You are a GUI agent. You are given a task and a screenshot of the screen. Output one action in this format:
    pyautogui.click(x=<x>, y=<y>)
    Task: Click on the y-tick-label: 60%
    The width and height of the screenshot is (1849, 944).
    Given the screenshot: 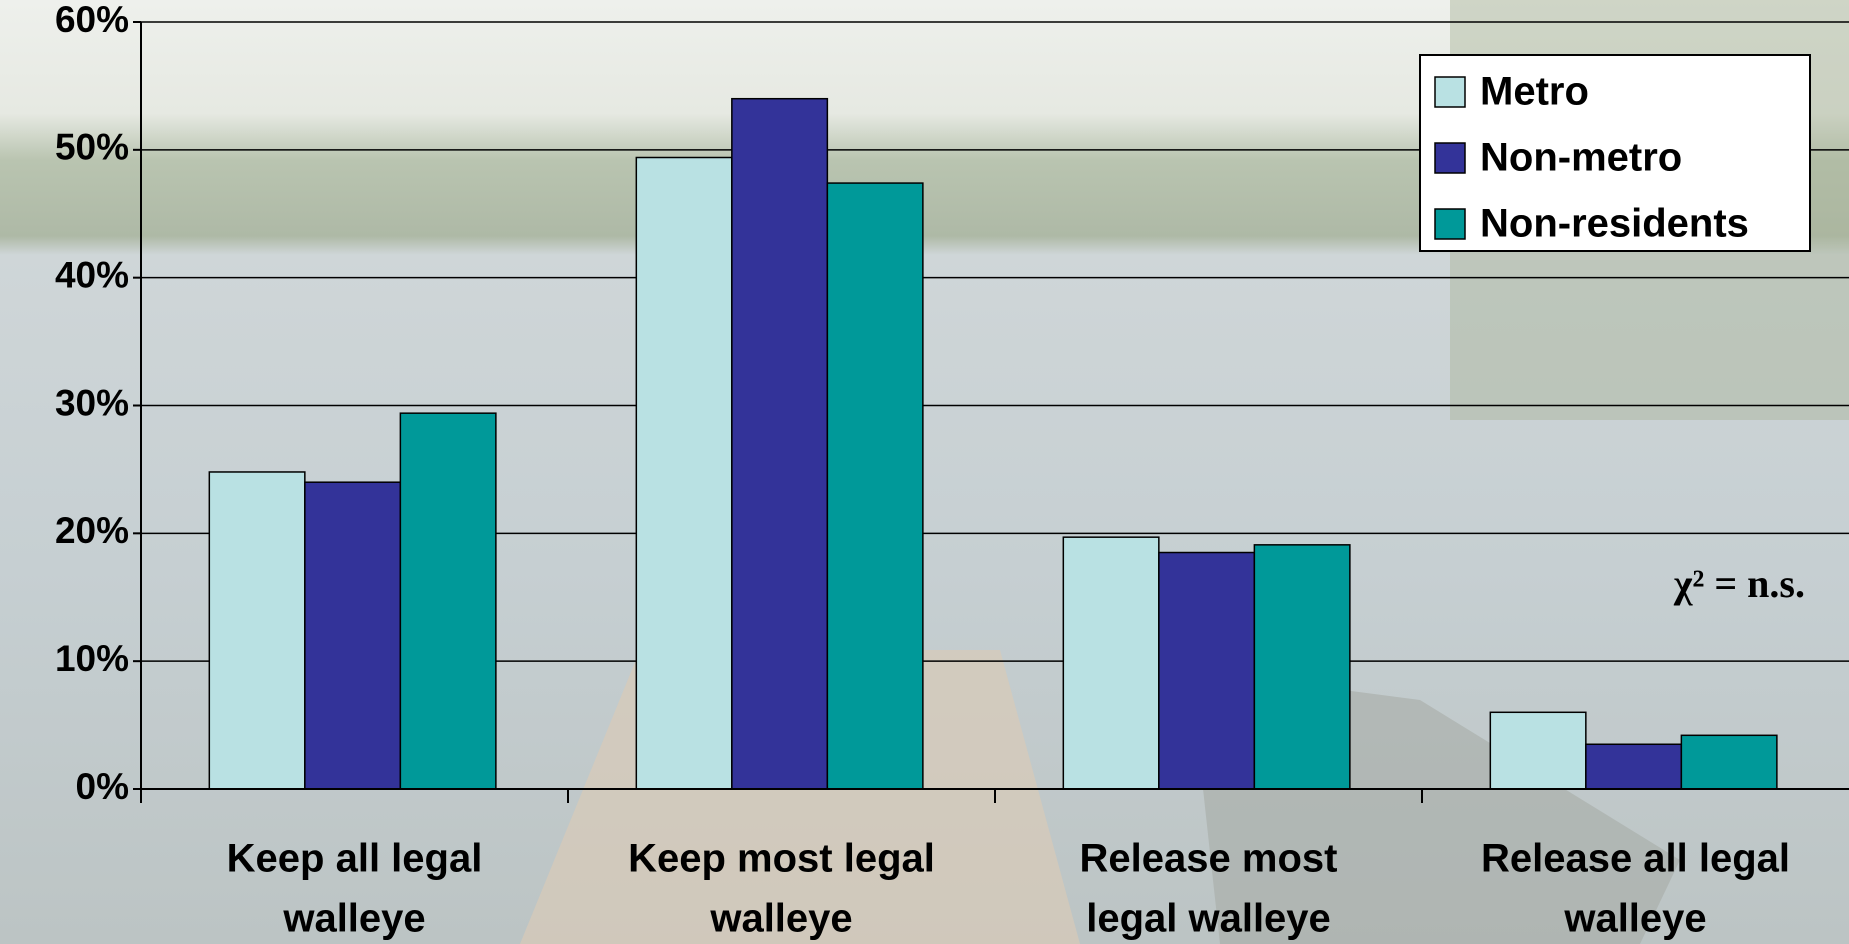 What is the action you would take?
    pyautogui.click(x=92, y=20)
    